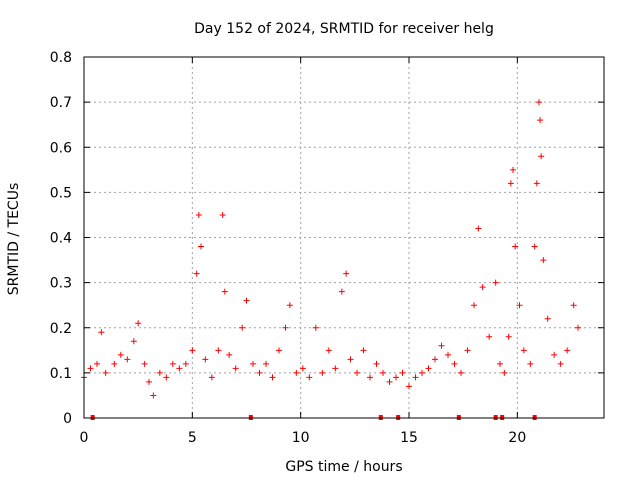  What do you see at coordinates (343, 467) in the screenshot?
I see `x-axis-label: GPS time / hours` at bounding box center [343, 467].